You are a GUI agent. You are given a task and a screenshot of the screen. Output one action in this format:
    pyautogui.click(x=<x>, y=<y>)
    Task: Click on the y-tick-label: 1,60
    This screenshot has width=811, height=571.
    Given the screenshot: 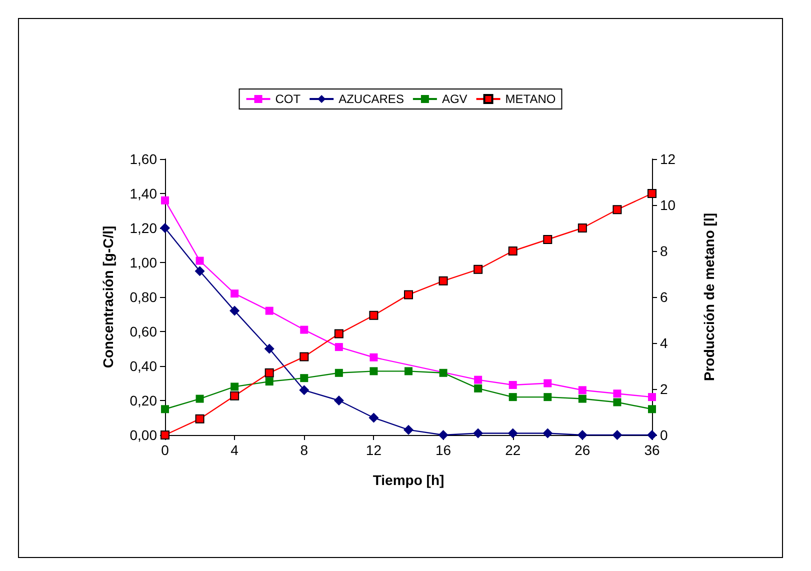 What is the action you would take?
    pyautogui.click(x=144, y=159)
    